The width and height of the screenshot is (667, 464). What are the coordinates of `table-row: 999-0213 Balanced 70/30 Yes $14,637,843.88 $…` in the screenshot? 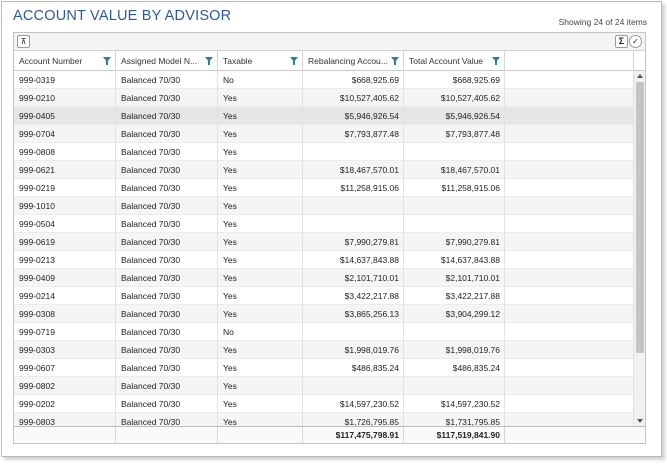 It's located at (324, 260).